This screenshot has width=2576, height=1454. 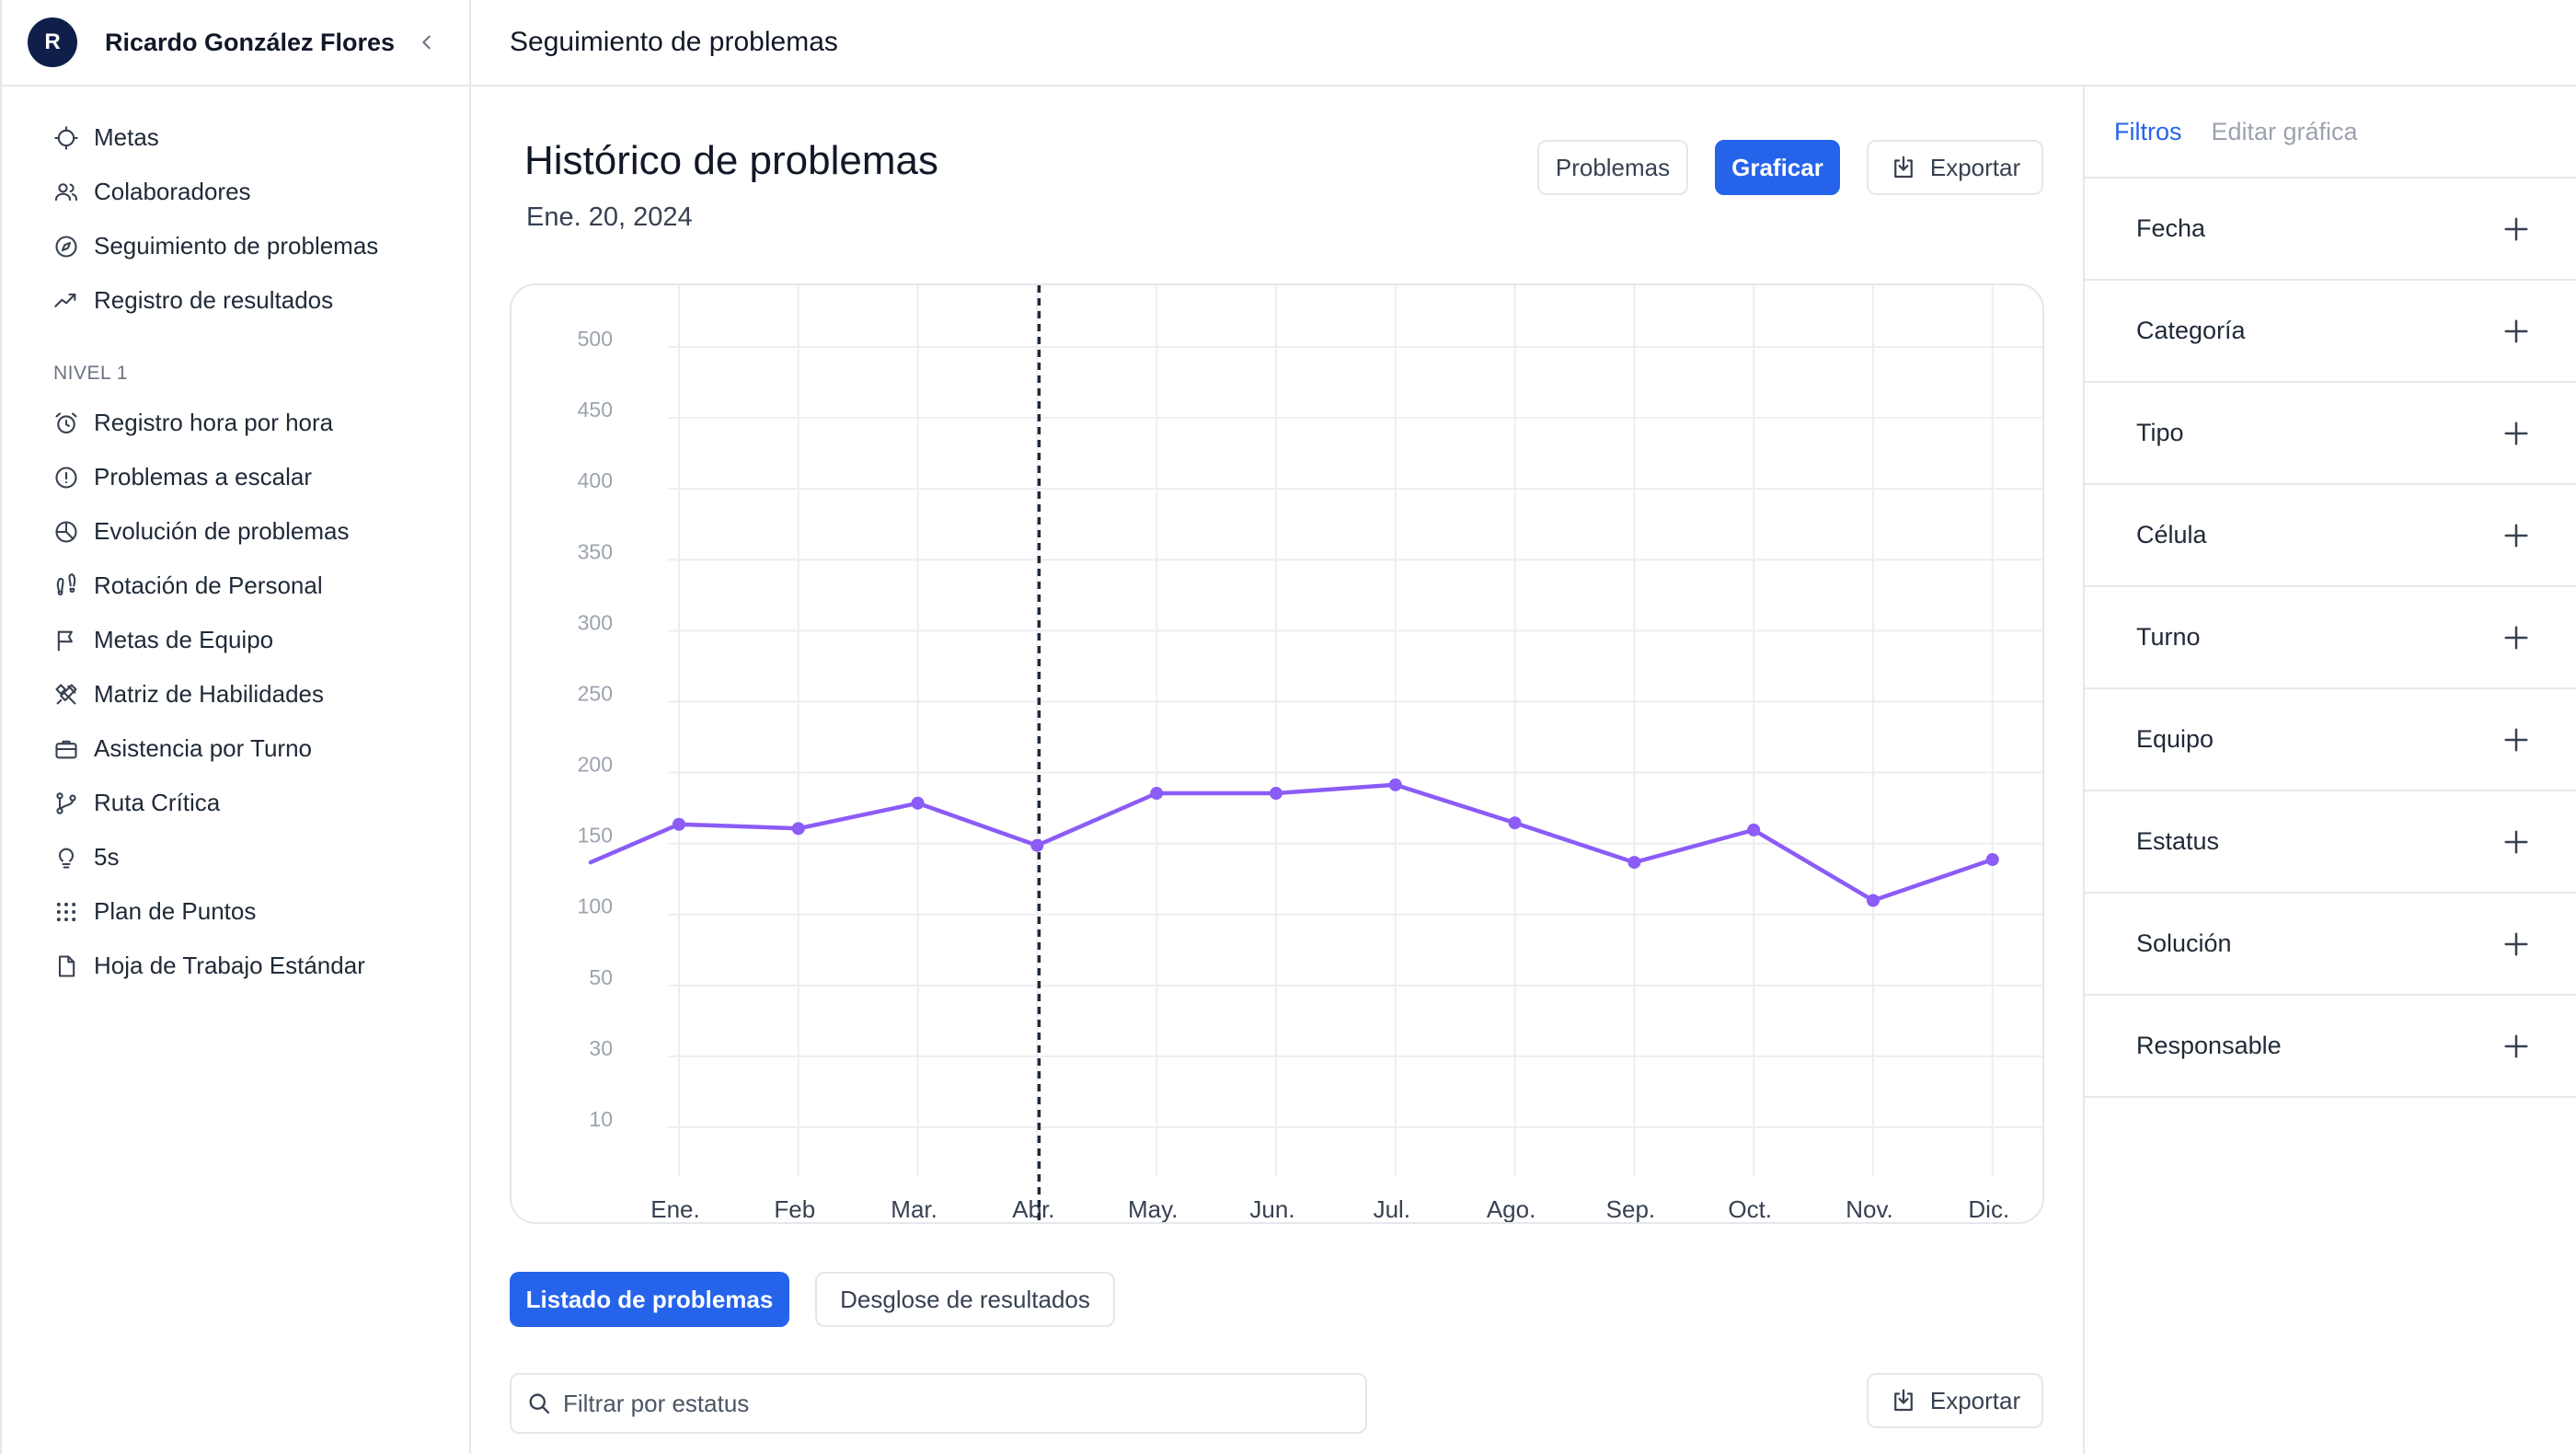 What do you see at coordinates (2330, 842) in the screenshot?
I see `filter-row: Estatus` at bounding box center [2330, 842].